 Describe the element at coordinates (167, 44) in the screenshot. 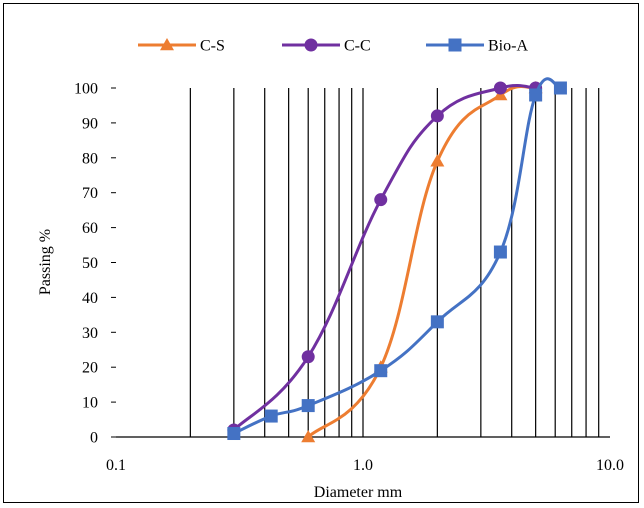

I see `legend-marker-c-s` at that location.